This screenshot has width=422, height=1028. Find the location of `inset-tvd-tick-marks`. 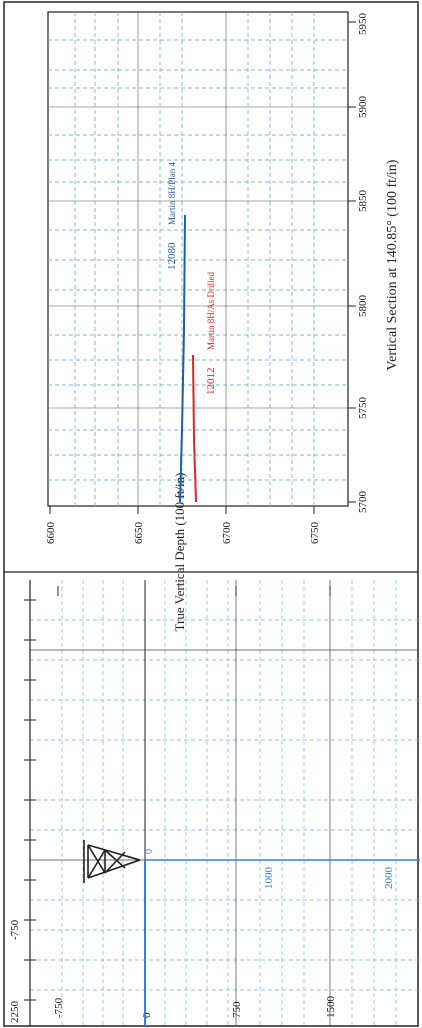

inset-tvd-tick-marks is located at coordinates (182, 510).